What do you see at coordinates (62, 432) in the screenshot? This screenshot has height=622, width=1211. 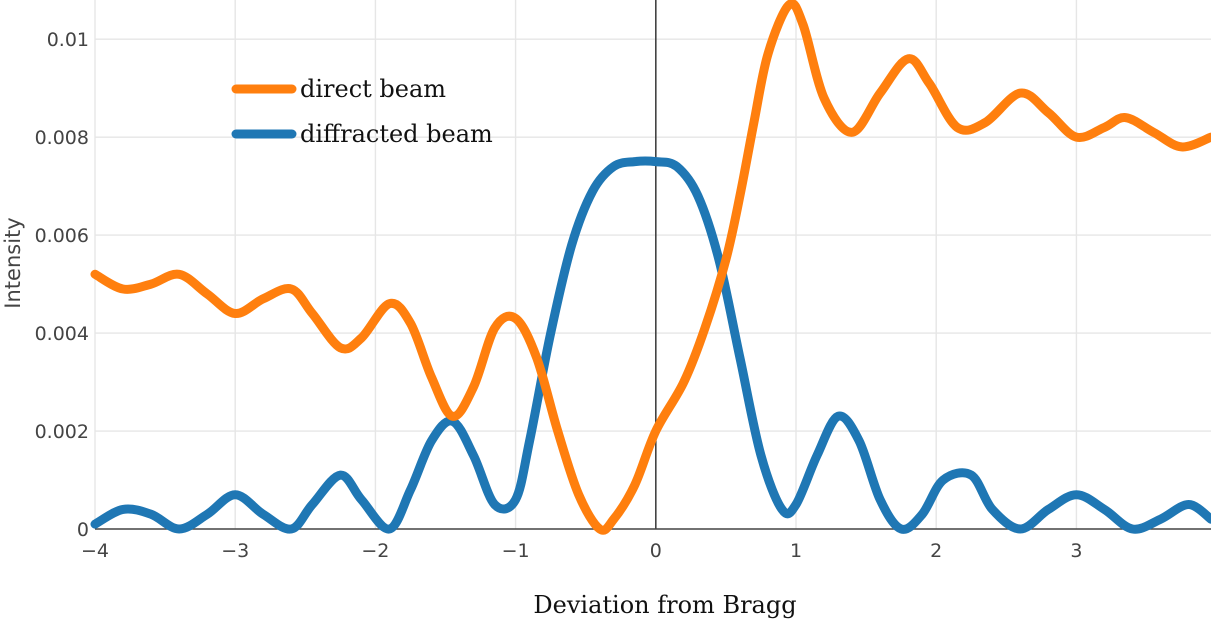 I see `y-tick-label: 0.002` at bounding box center [62, 432].